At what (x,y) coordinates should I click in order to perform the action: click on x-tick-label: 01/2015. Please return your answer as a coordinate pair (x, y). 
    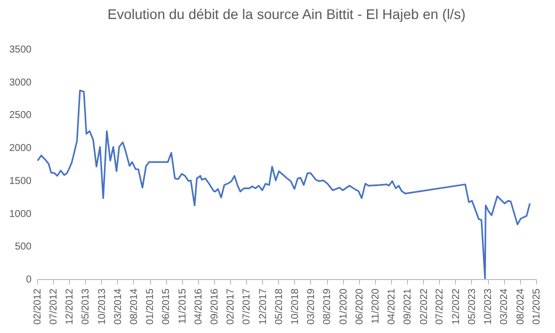
    Looking at the image, I should click on (150, 306).